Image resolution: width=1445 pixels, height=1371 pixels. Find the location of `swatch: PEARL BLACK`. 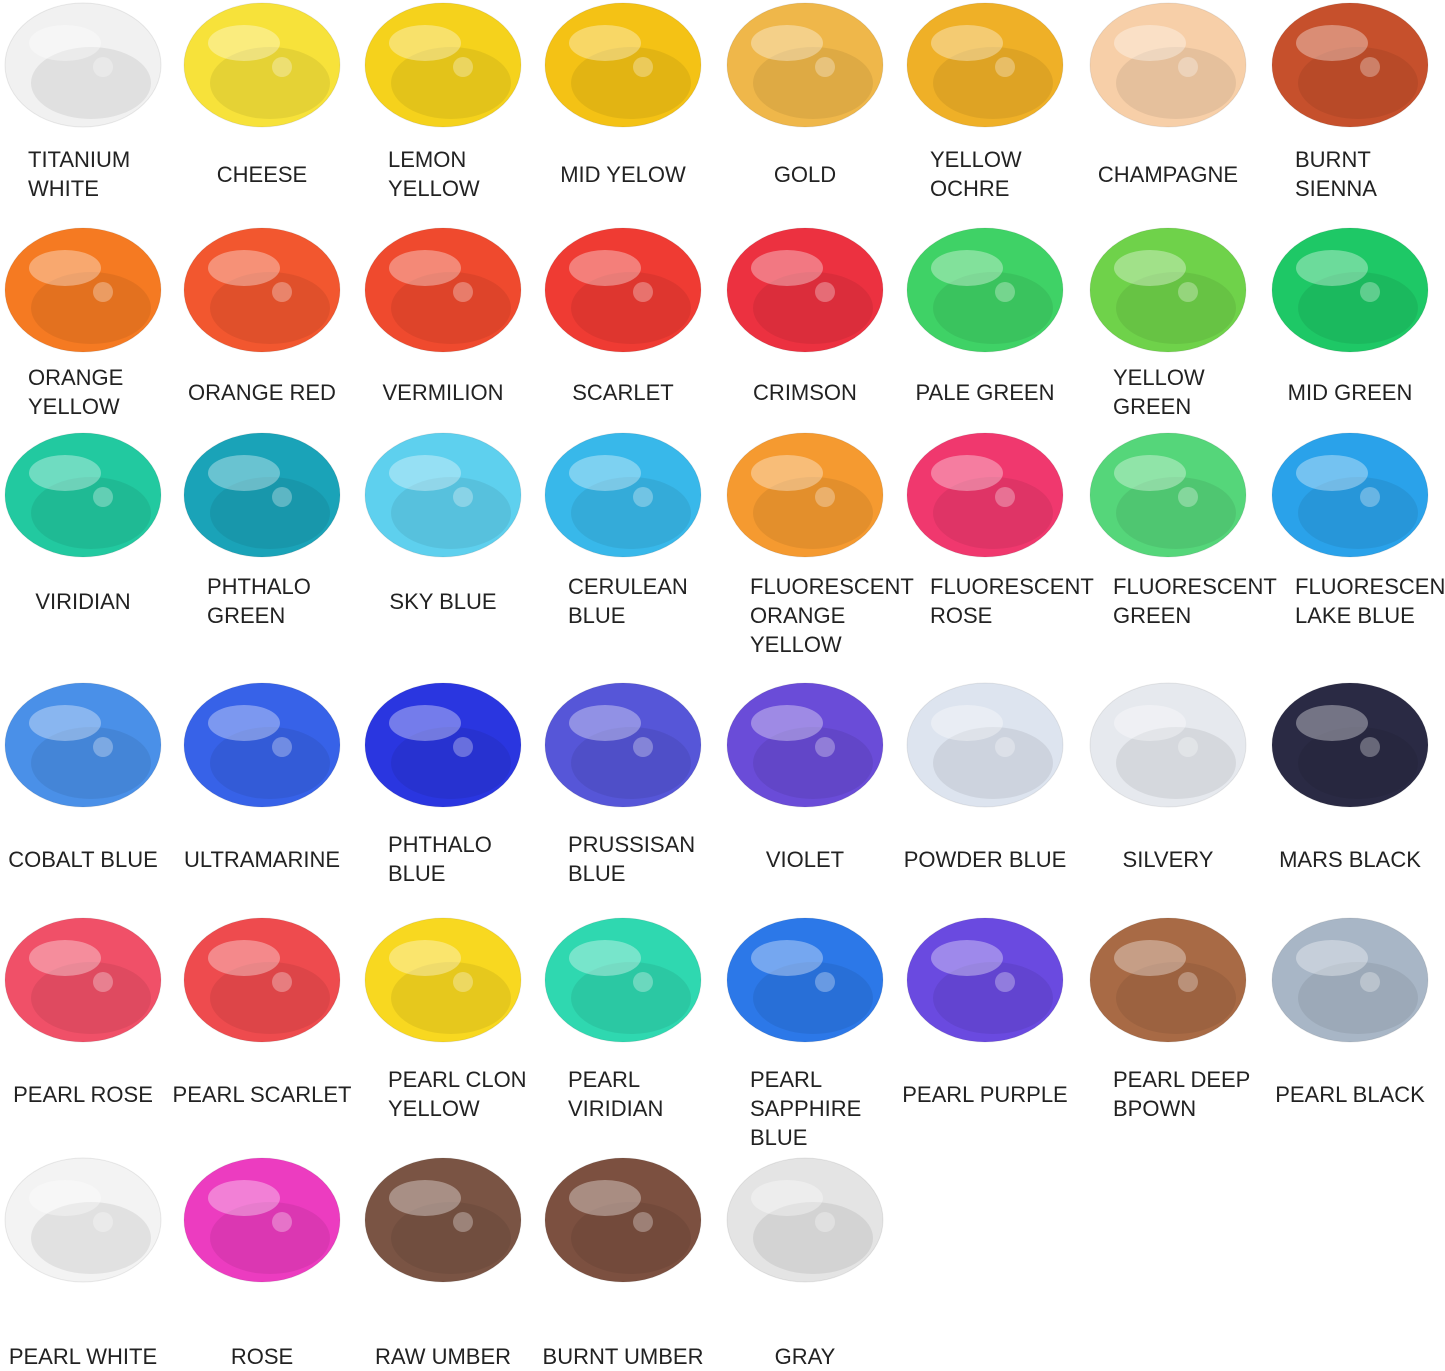

swatch: PEARL BLACK is located at coordinates (1350, 1012).